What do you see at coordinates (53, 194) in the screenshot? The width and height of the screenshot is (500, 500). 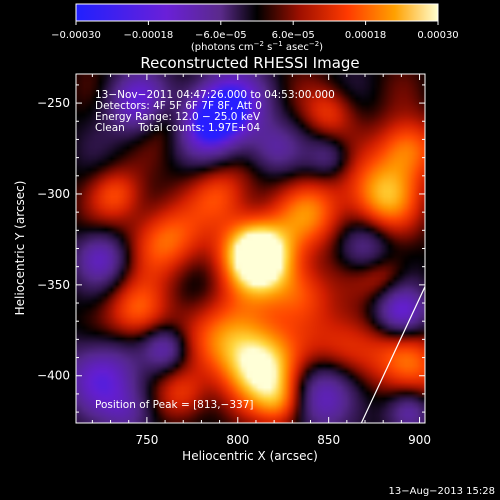 I see `y-tick-label: −300` at bounding box center [53, 194].